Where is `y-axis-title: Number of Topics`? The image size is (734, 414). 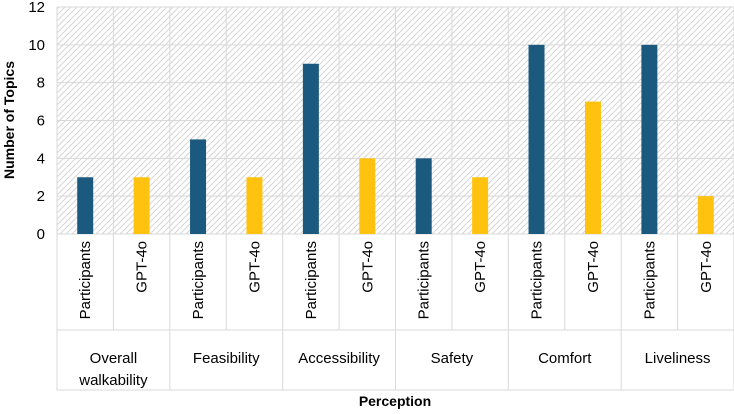
y-axis-title: Number of Topics is located at coordinates (9, 120).